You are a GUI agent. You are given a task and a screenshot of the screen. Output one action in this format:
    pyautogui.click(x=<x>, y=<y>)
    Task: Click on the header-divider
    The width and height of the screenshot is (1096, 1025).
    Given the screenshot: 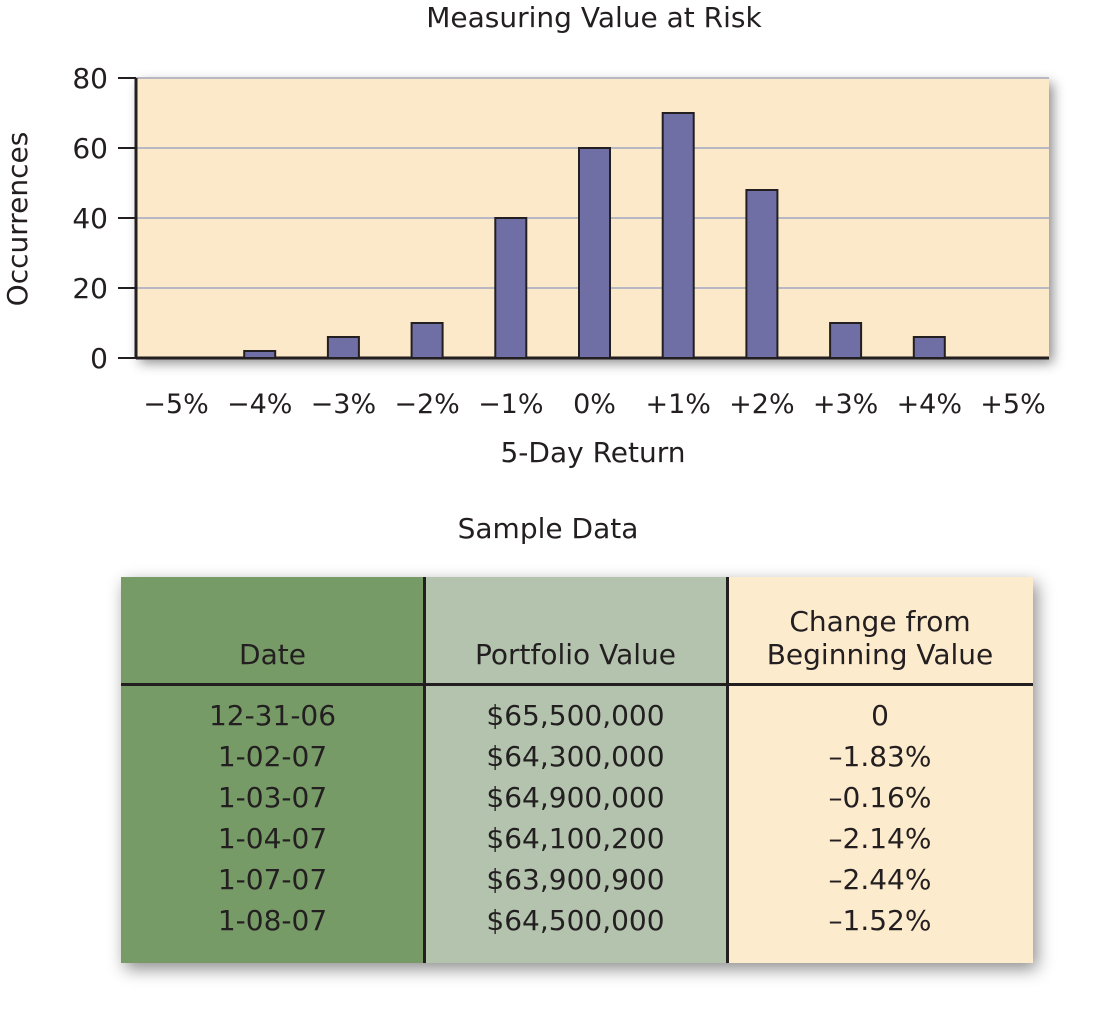 What is the action you would take?
    pyautogui.click(x=577, y=684)
    